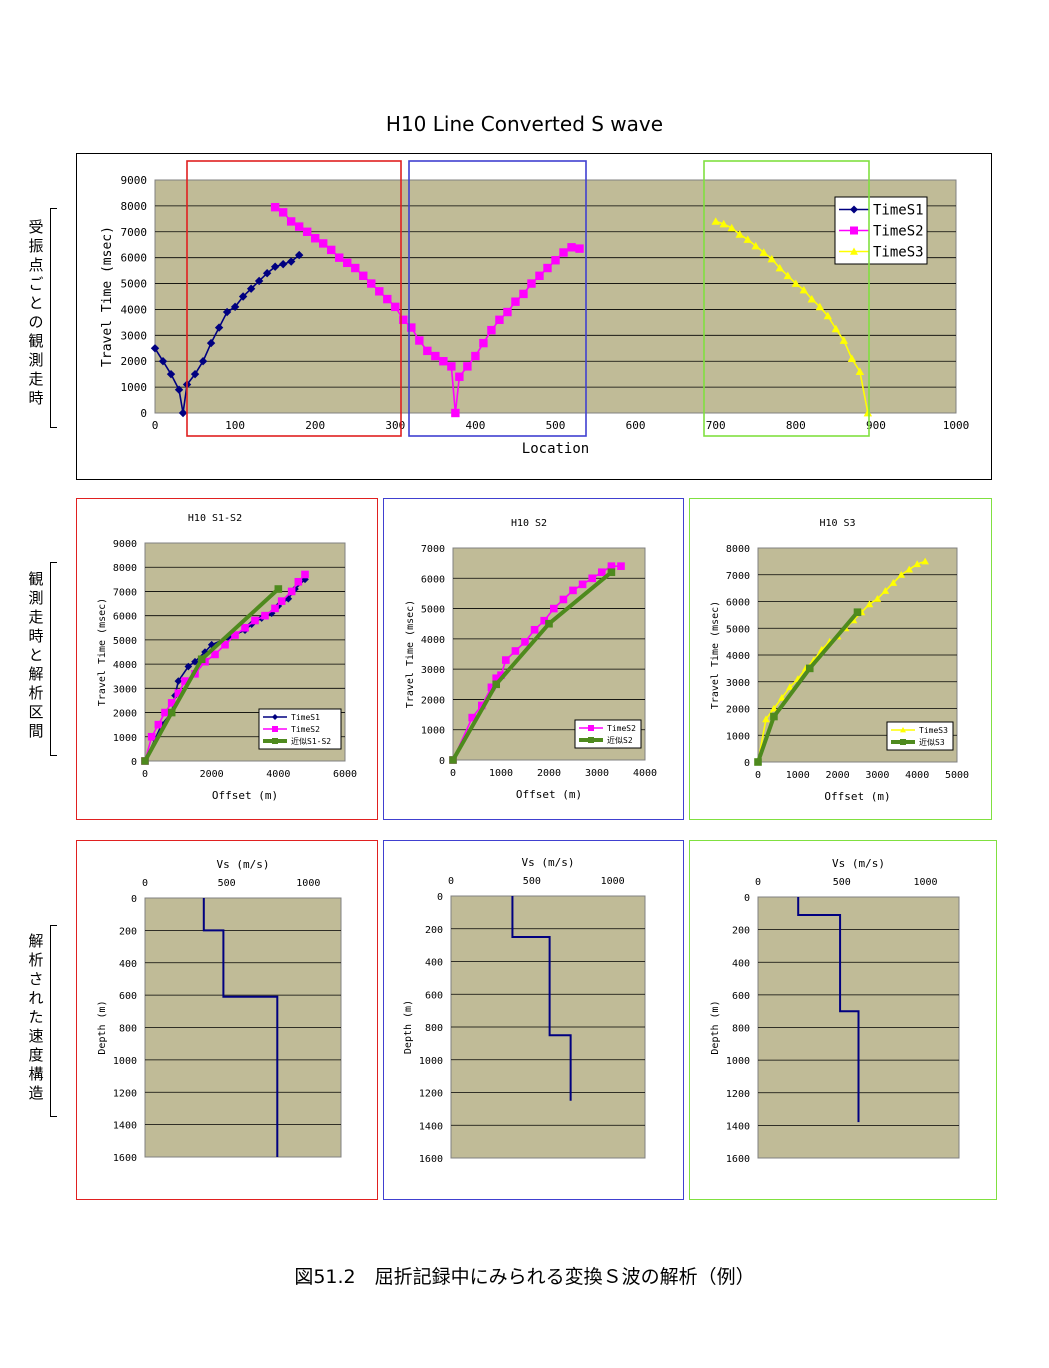 The width and height of the screenshot is (1049, 1368). I want to click on y-tick-label: 1400, so click(738, 1126).